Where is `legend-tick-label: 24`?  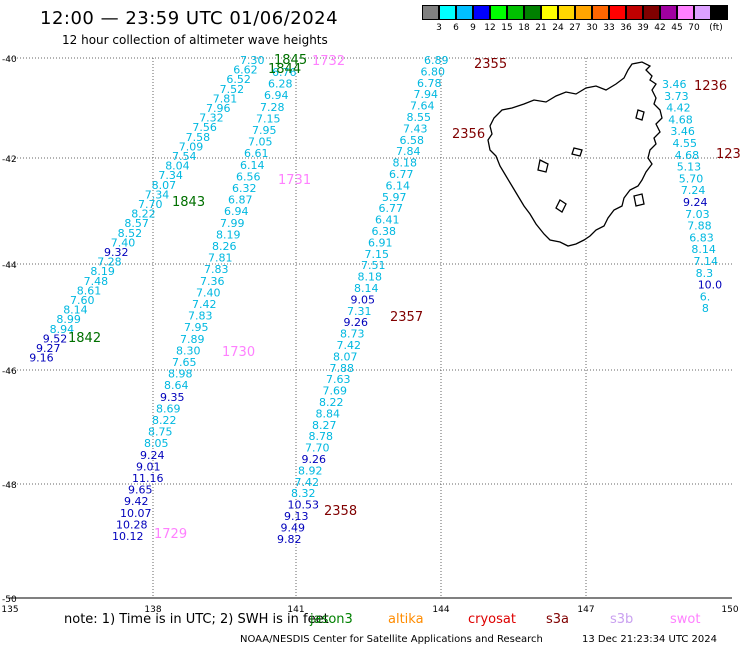 legend-tick-label: 24 is located at coordinates (558, 28).